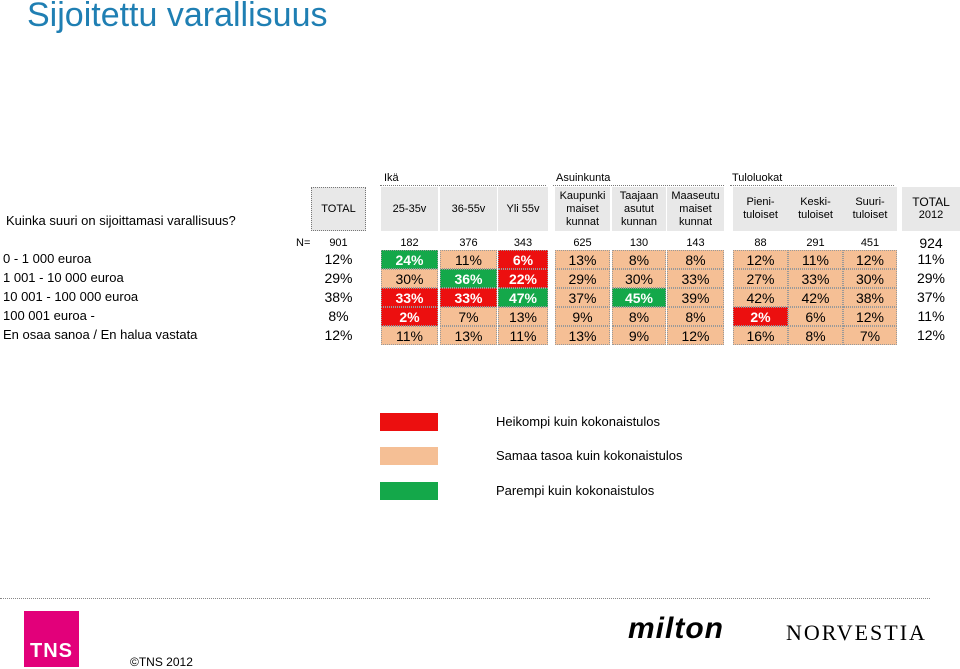 Image resolution: width=960 pixels, height=669 pixels. Describe the element at coordinates (51, 639) in the screenshot. I see `tns-logo` at that location.